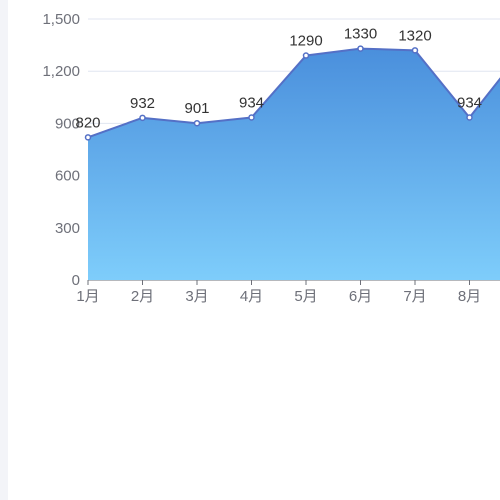  Describe the element at coordinates (76, 280) in the screenshot. I see `y-tick-label: 0` at that location.